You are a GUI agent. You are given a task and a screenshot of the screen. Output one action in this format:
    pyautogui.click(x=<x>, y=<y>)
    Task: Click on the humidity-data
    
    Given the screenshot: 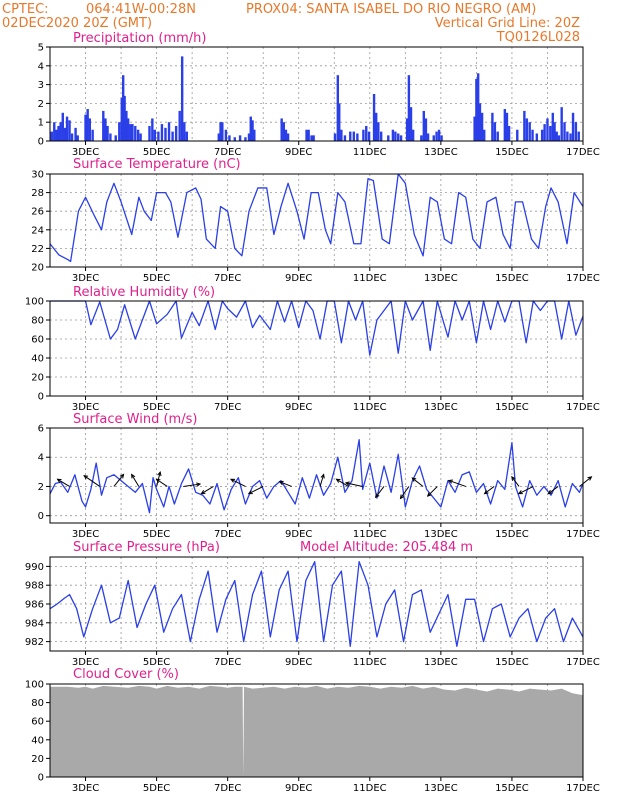 What is the action you would take?
    pyautogui.click(x=317, y=328)
    